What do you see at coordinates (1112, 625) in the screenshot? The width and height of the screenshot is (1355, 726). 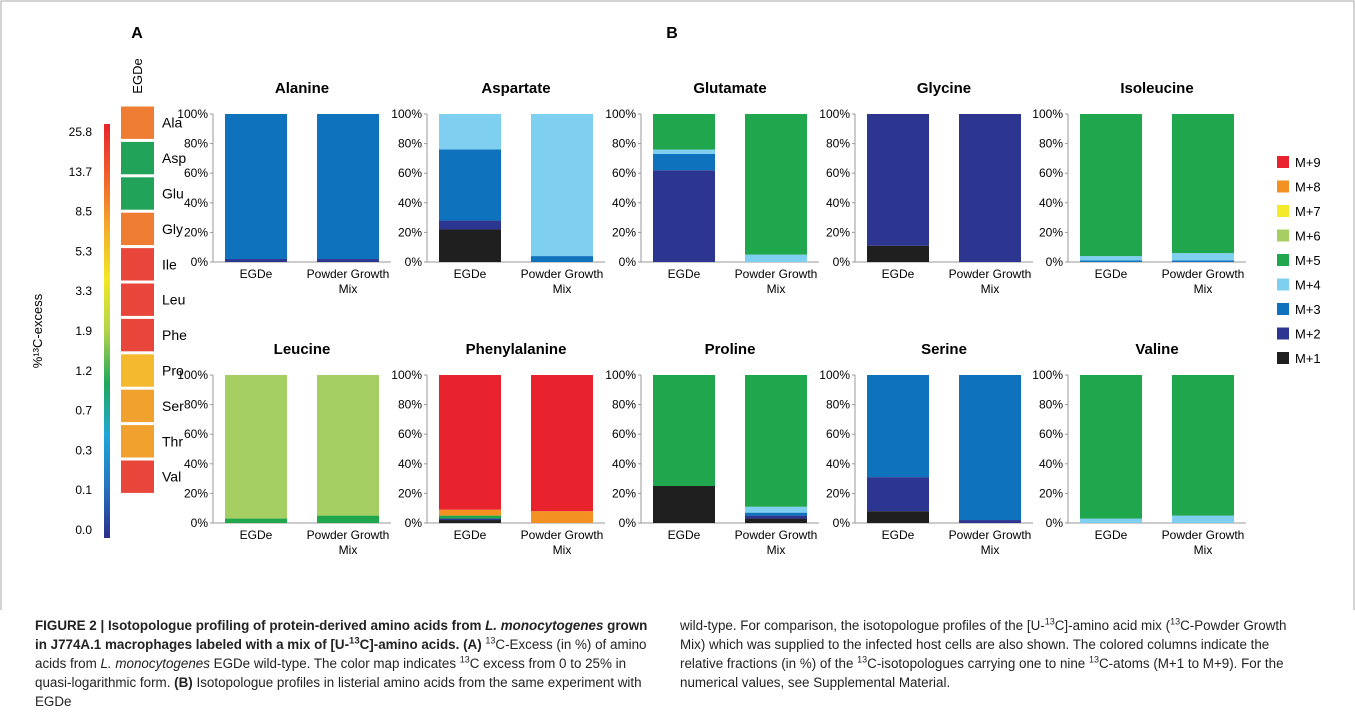 I see `caption-b-text-2: C]-amino acid mix (` at bounding box center [1112, 625].